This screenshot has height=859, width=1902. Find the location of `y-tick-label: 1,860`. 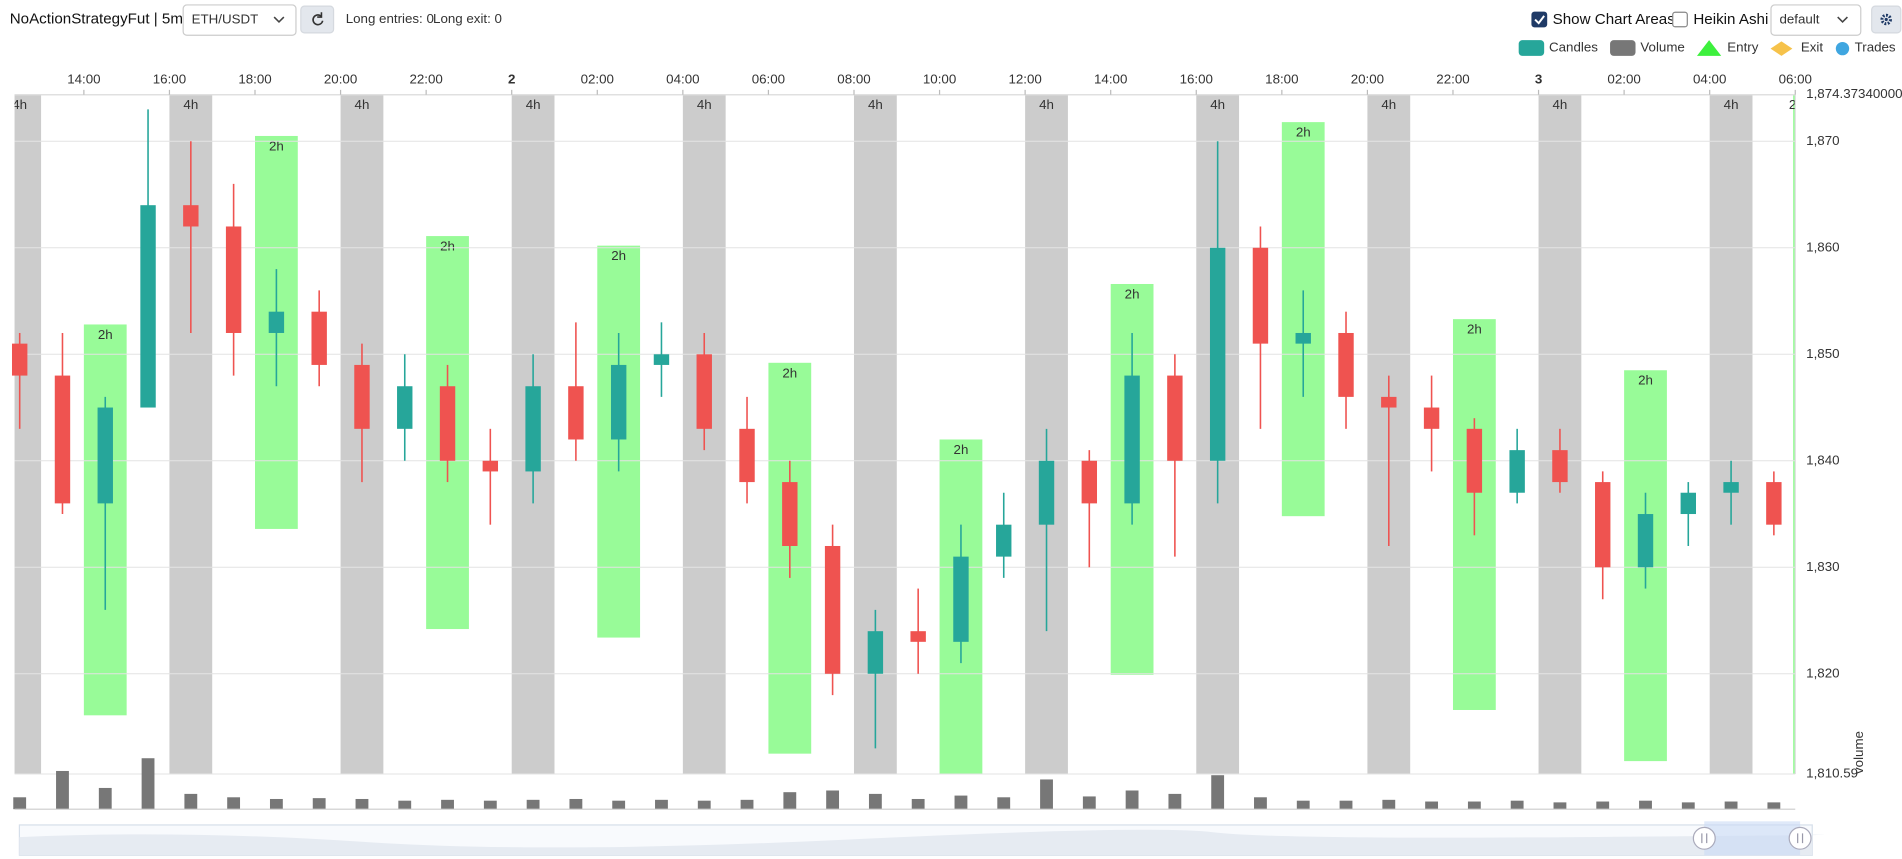

y-tick-label: 1,860 is located at coordinates (1822, 246).